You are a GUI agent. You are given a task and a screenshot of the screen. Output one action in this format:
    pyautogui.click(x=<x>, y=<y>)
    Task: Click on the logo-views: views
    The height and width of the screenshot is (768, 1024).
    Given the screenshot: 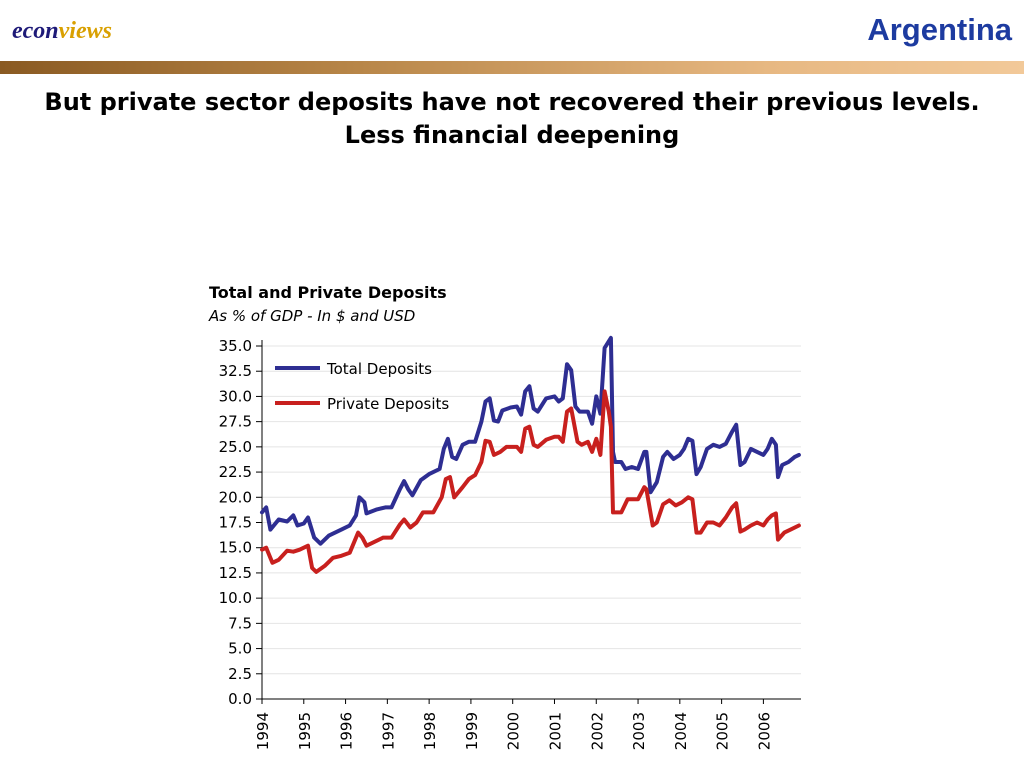 What is the action you would take?
    pyautogui.click(x=85, y=31)
    